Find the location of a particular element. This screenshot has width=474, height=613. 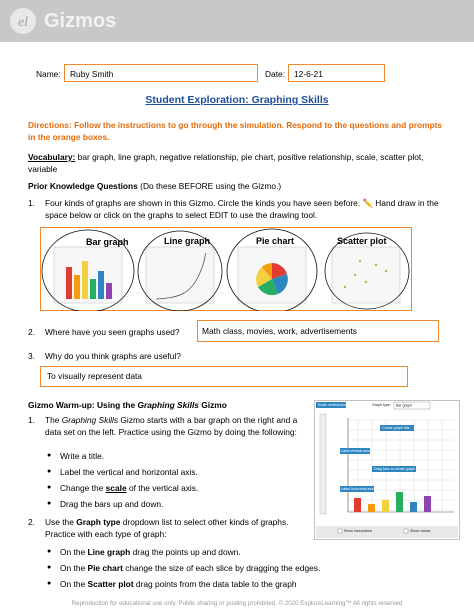

part: Use the is located at coordinates (59, 522).